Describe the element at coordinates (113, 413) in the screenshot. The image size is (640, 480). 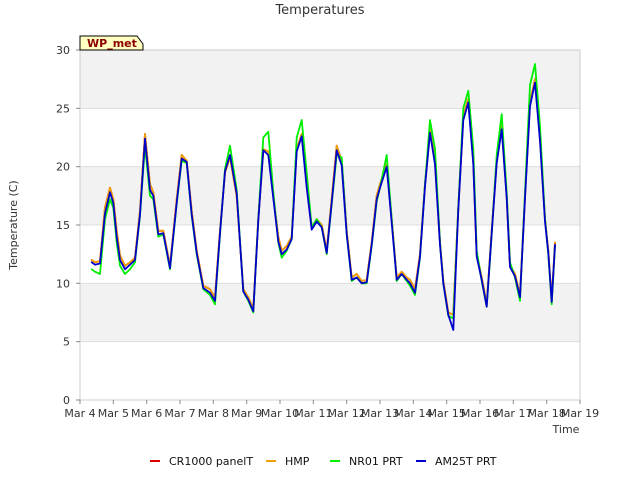
I see `x-tick-label: Mar 5` at that location.